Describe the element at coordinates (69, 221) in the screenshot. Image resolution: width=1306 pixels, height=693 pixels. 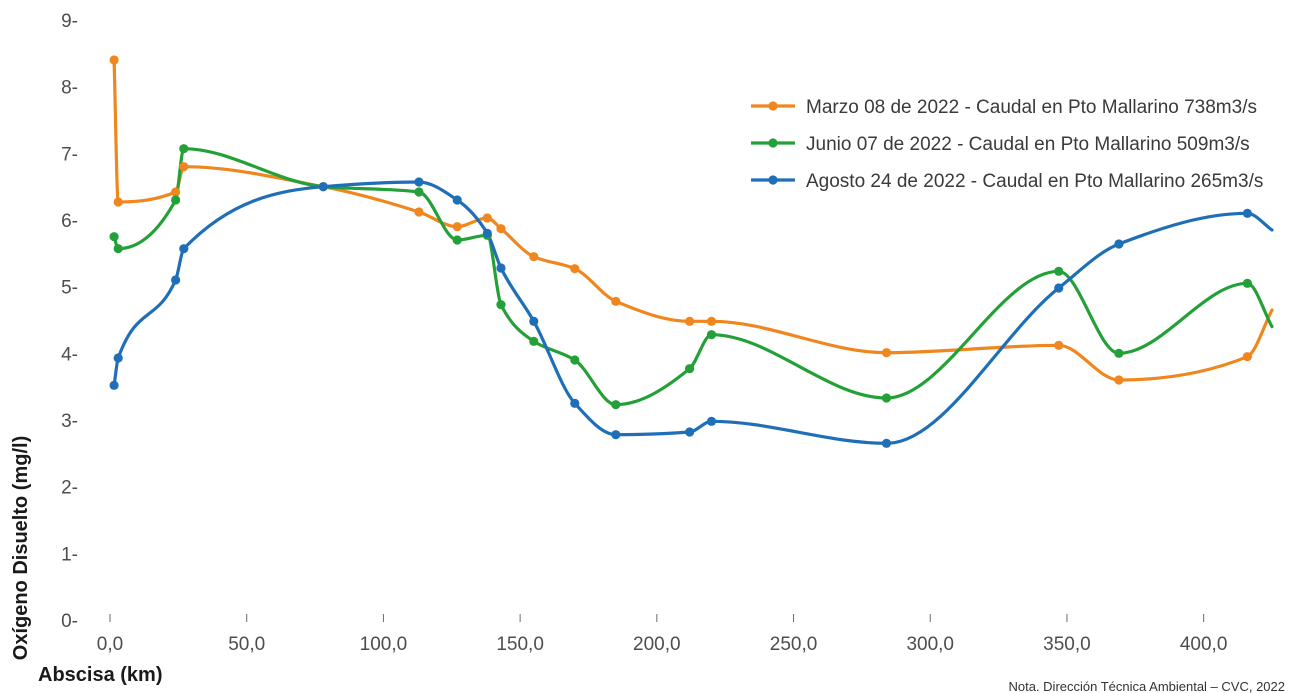
I see `y-tick-label: 6-` at that location.